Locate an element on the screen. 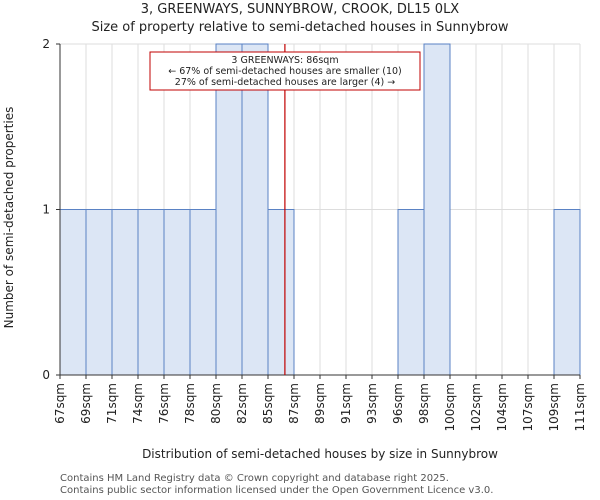 This screenshot has width=600, height=500. x-tick-label: 85sqm is located at coordinates (268, 403).